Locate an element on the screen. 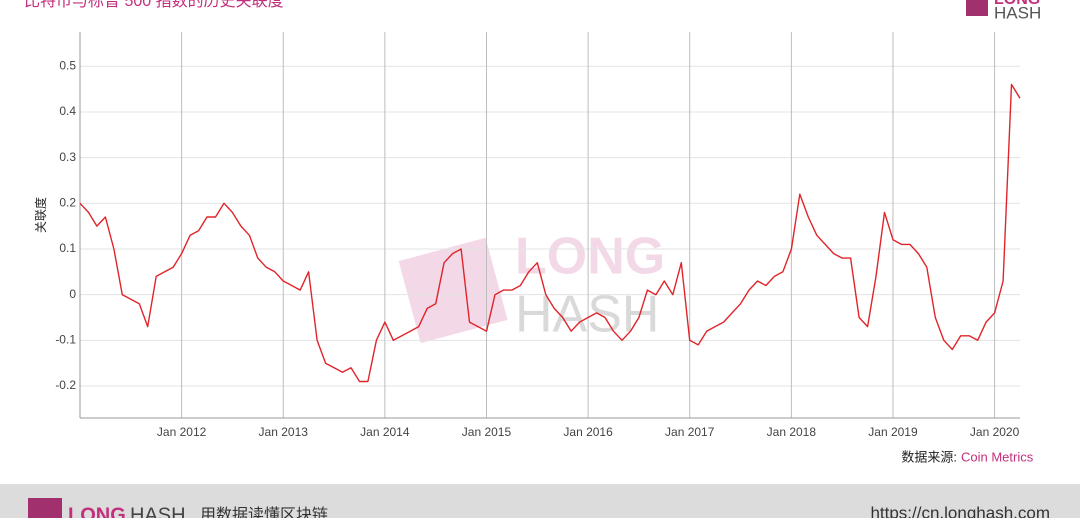 The height and width of the screenshot is (518, 1080). source: Coin Metrics is located at coordinates (997, 456).